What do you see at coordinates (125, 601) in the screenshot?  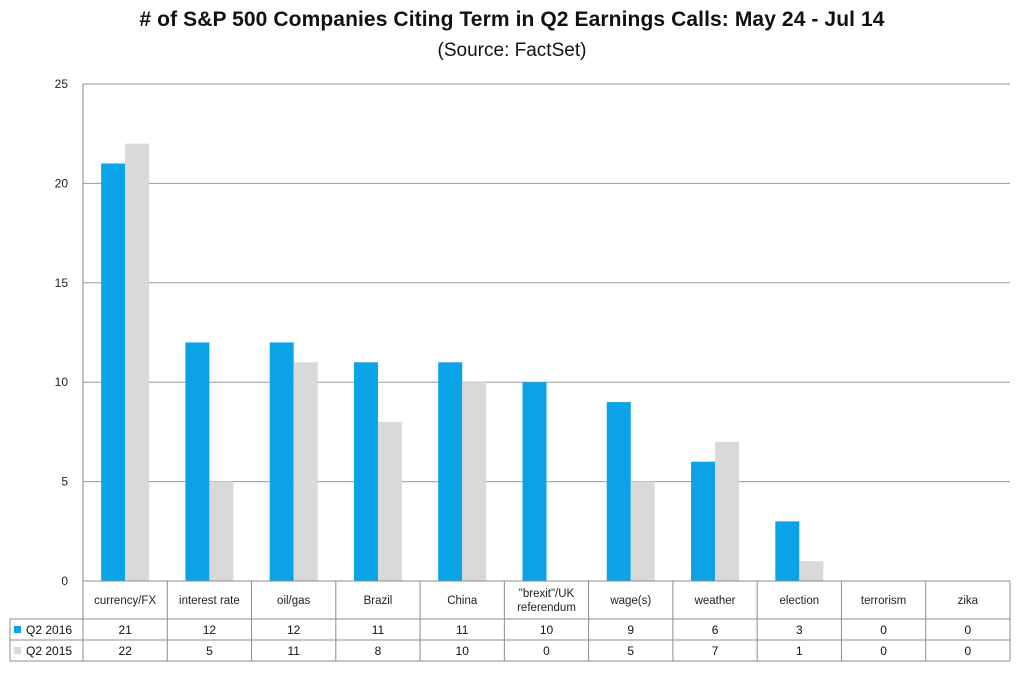 I see `category-label: currency/FX` at bounding box center [125, 601].